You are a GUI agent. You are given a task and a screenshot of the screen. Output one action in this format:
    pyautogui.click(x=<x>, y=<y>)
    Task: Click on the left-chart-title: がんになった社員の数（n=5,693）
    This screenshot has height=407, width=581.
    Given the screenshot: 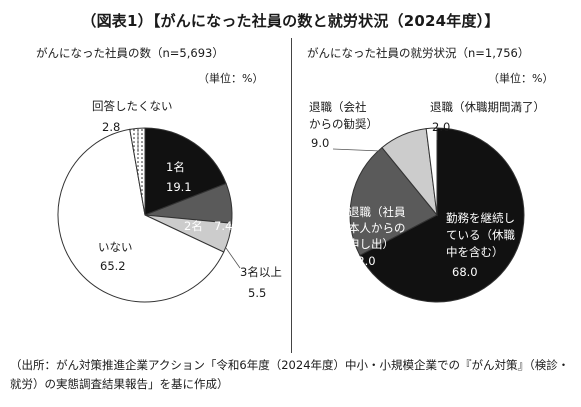 What is the action you would take?
    pyautogui.click(x=130, y=53)
    